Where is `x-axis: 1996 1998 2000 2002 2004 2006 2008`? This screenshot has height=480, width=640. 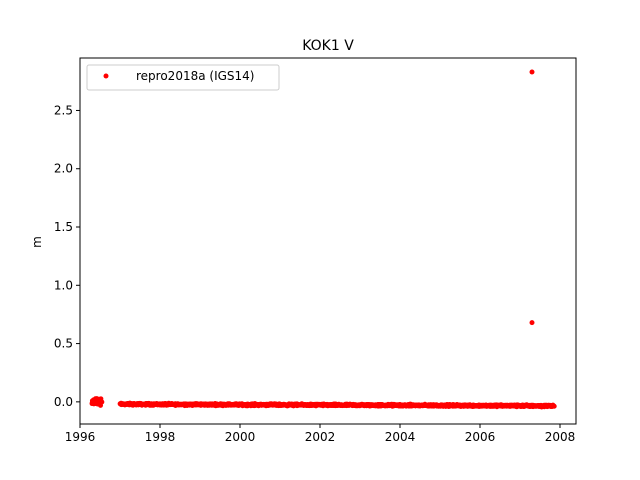
x-axis: 1996 1998 2000 2002 2004 2006 2008 is located at coordinates (320, 434).